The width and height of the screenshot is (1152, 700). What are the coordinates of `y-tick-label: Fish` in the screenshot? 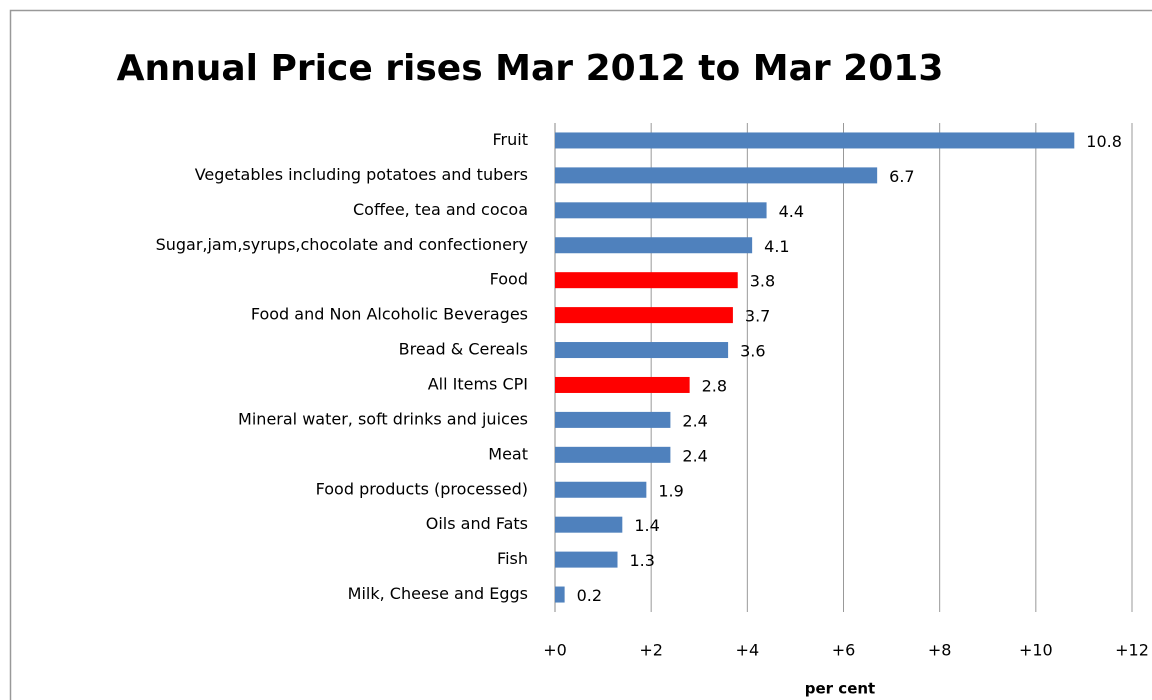 It's located at (512, 558).